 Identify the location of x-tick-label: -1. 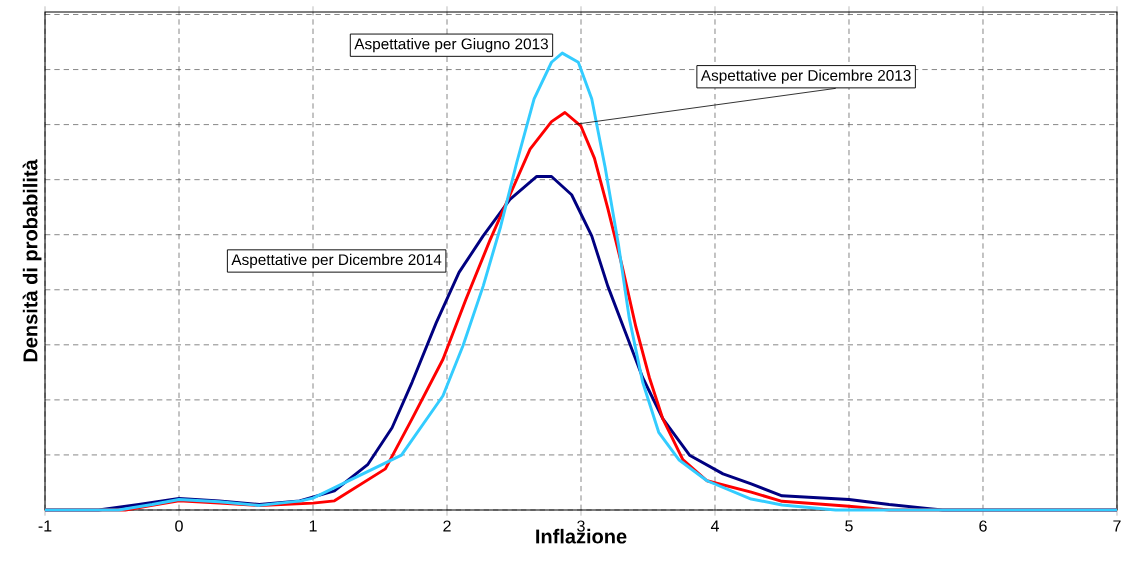
(45, 526).